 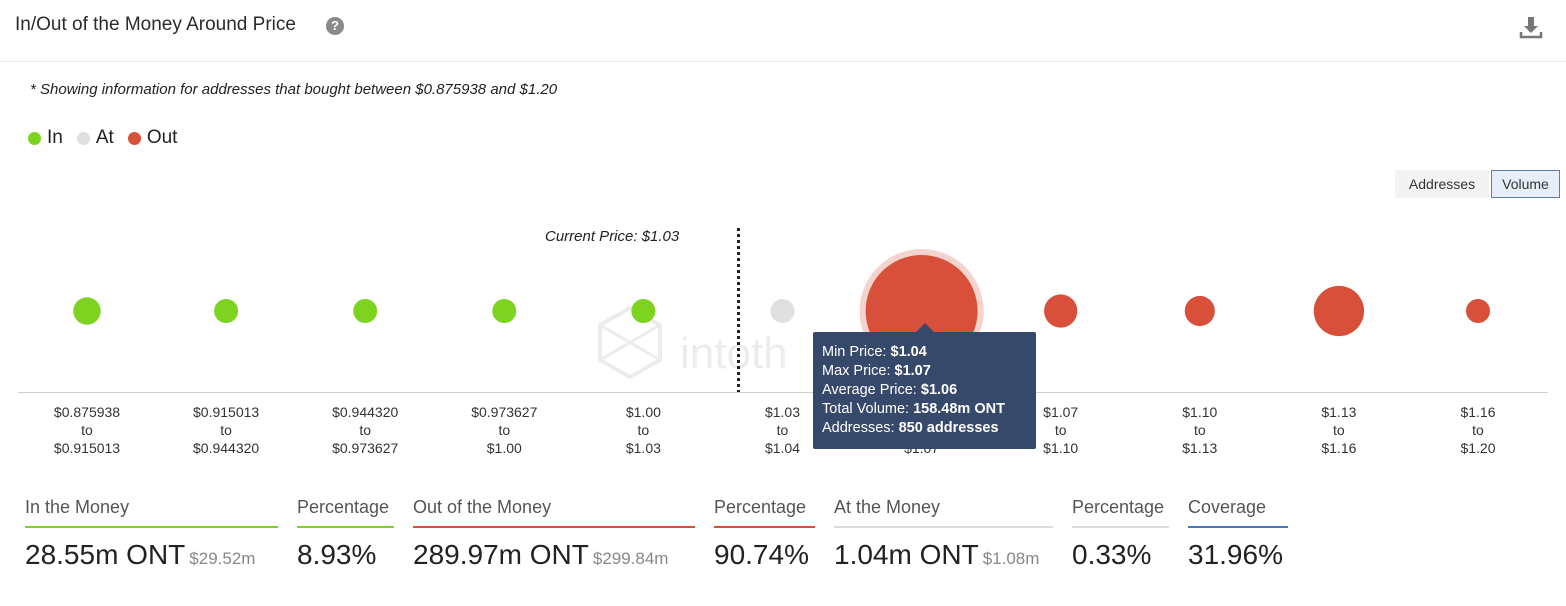 I want to click on stat-in-the-money: In the Money 28.55m ONT $29.52m, so click(x=151, y=534).